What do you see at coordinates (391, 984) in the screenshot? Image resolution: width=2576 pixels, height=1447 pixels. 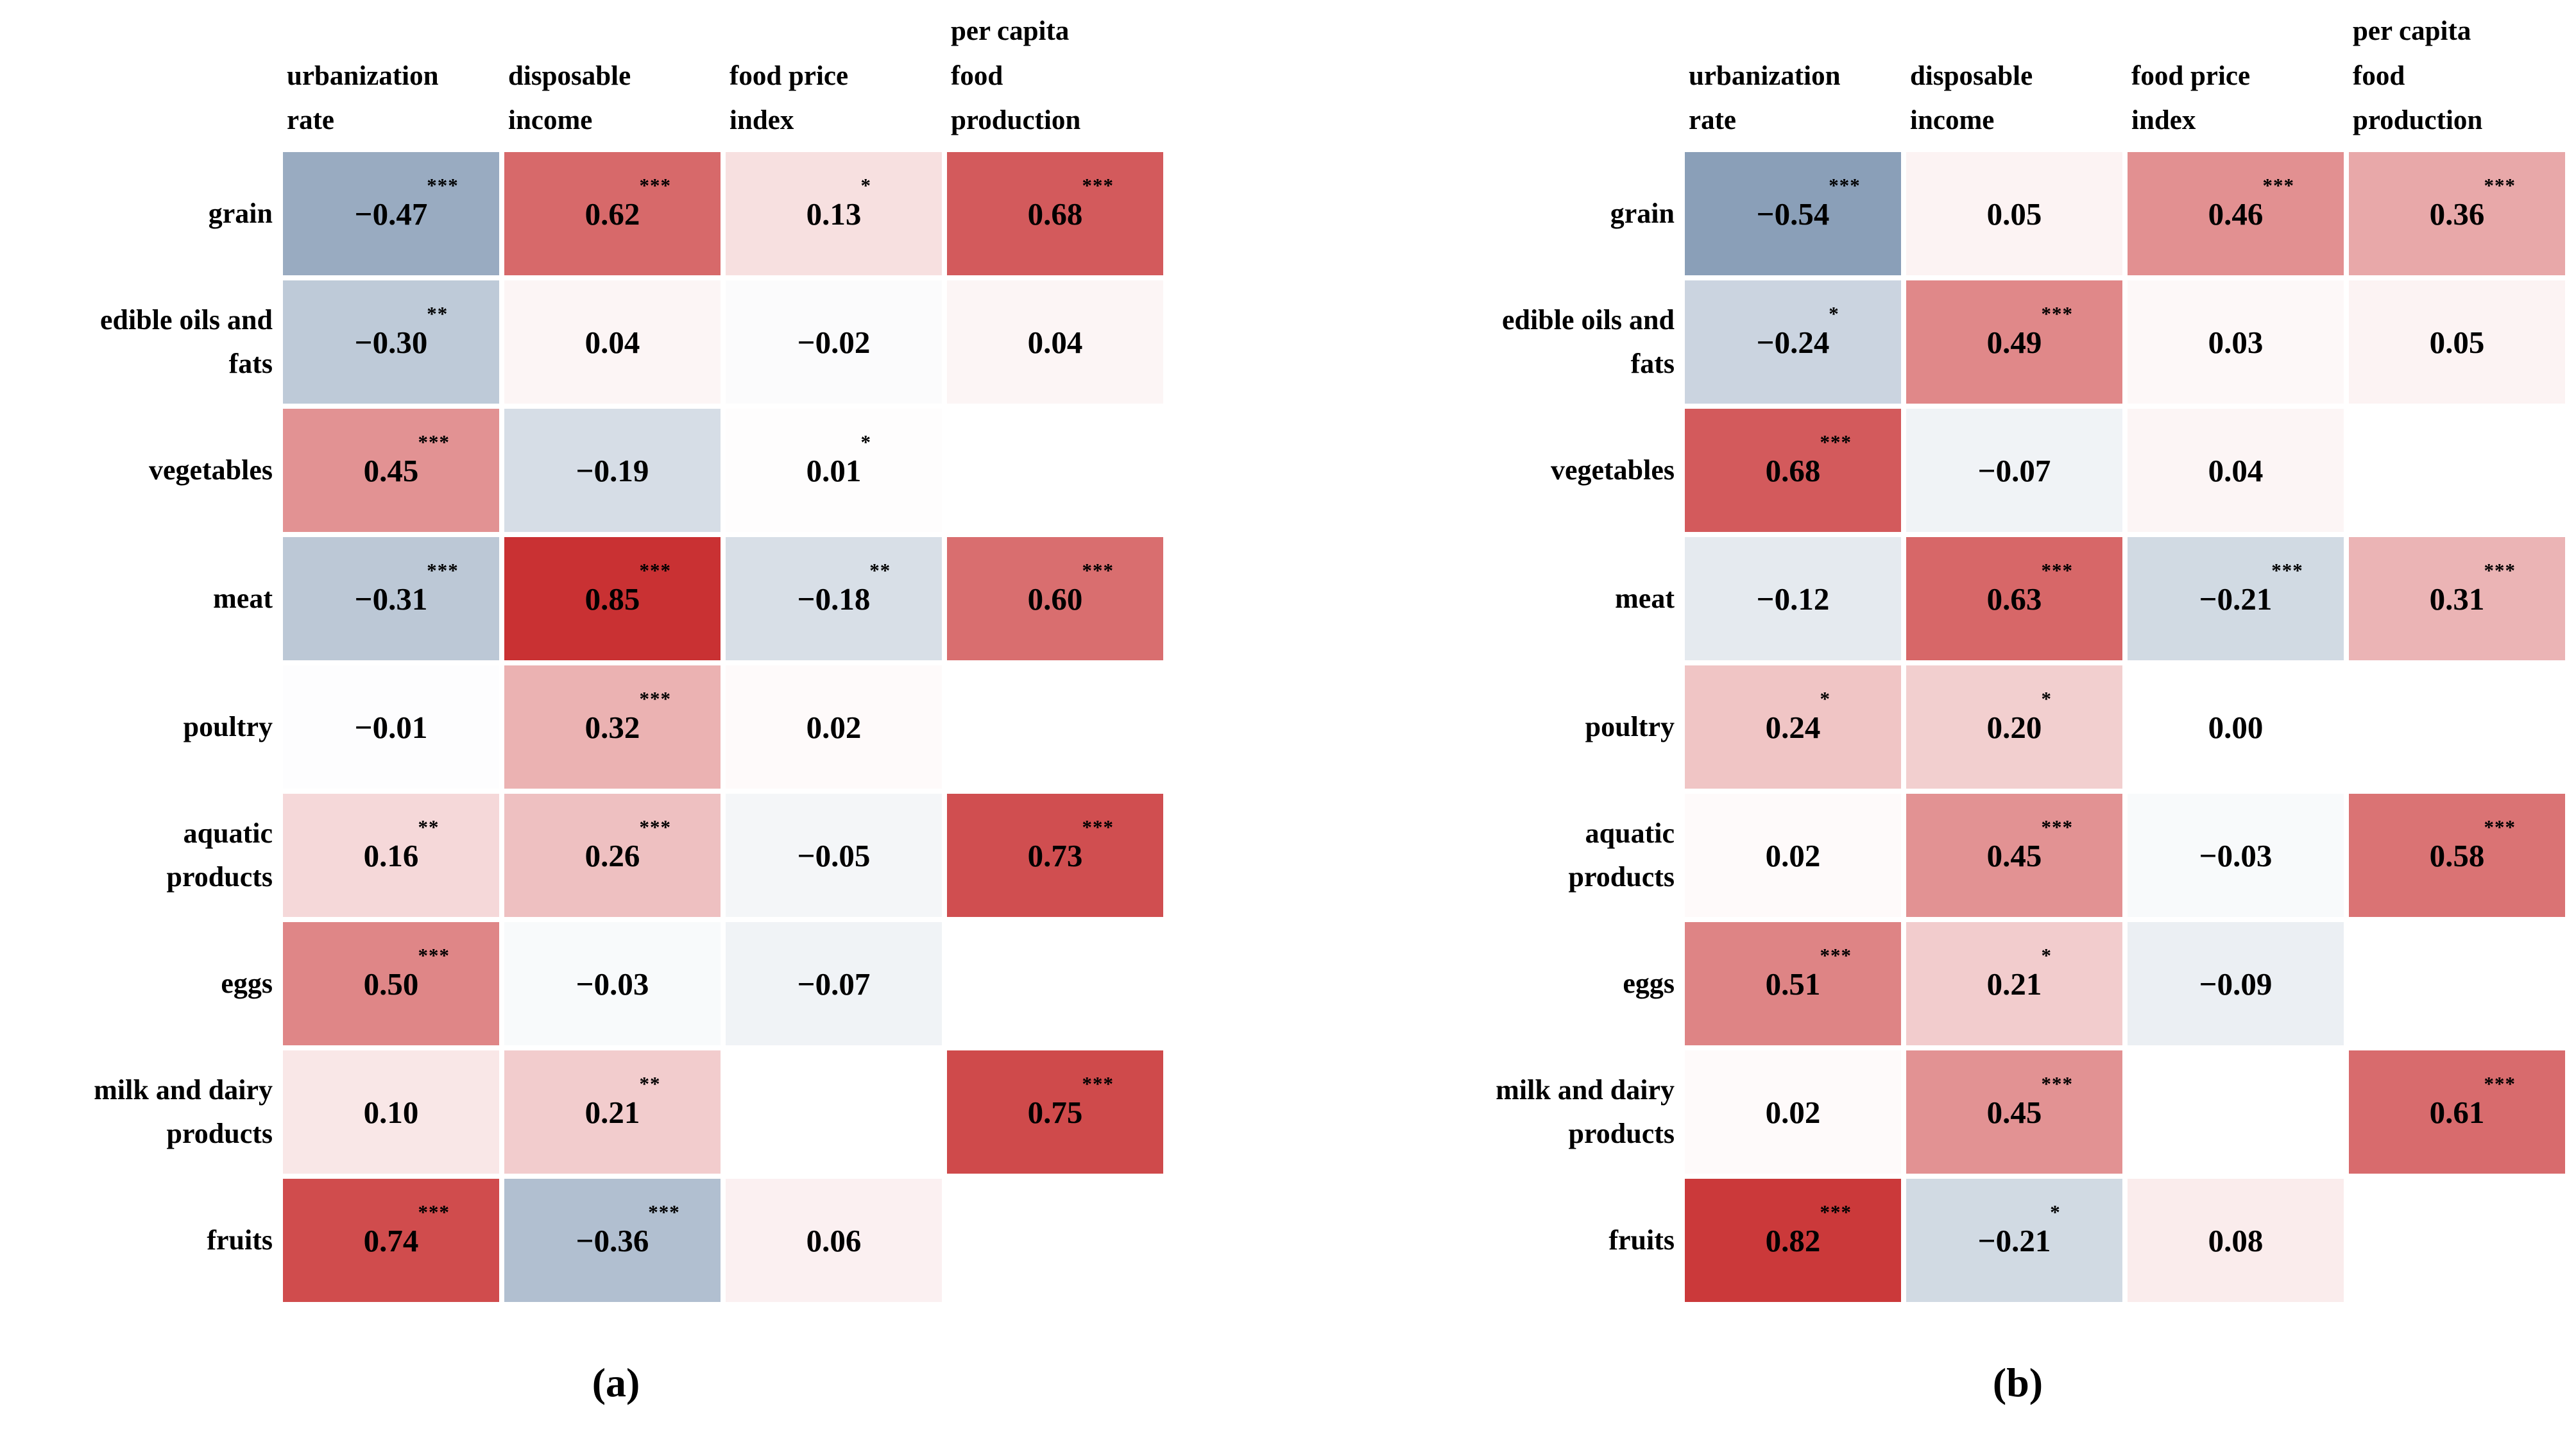 I see `heatmap-cell: 0.50 ***` at bounding box center [391, 984].